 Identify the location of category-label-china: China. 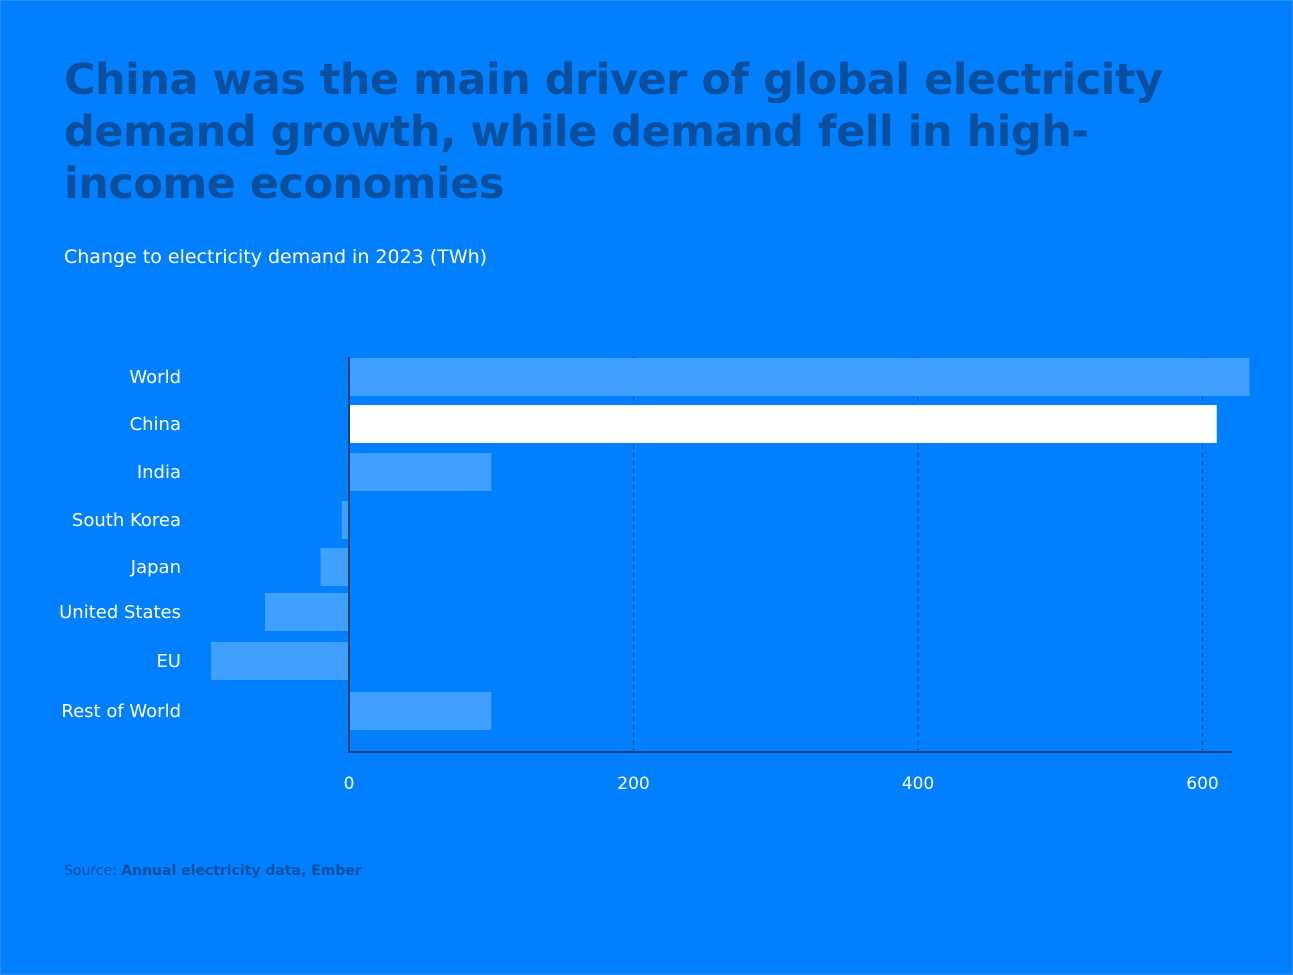
(155, 424).